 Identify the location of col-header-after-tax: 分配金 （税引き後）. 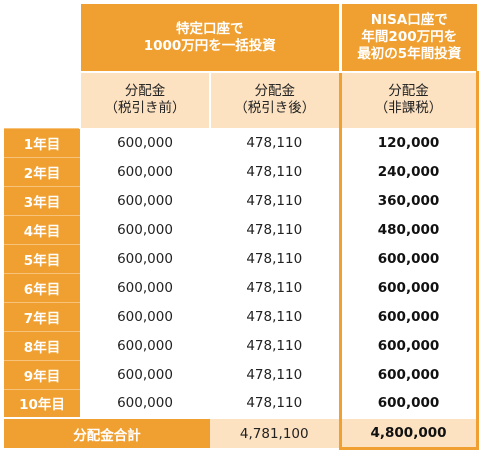
(274, 99).